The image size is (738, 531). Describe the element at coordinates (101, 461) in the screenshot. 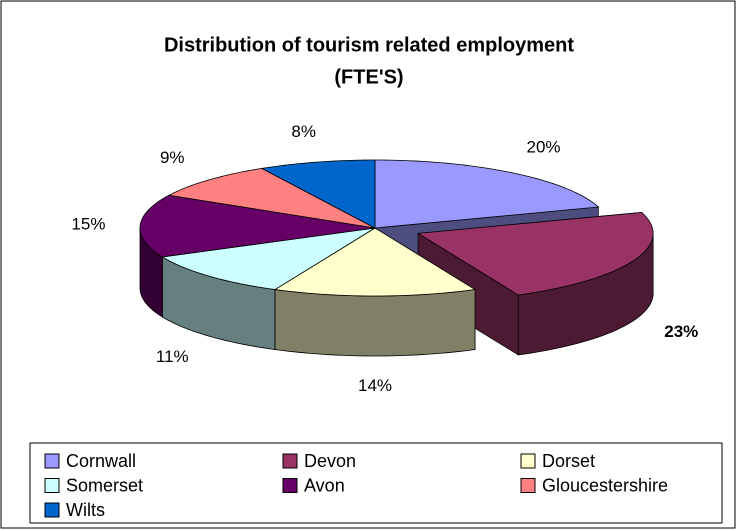

I see `legend-label: Cornwall` at that location.